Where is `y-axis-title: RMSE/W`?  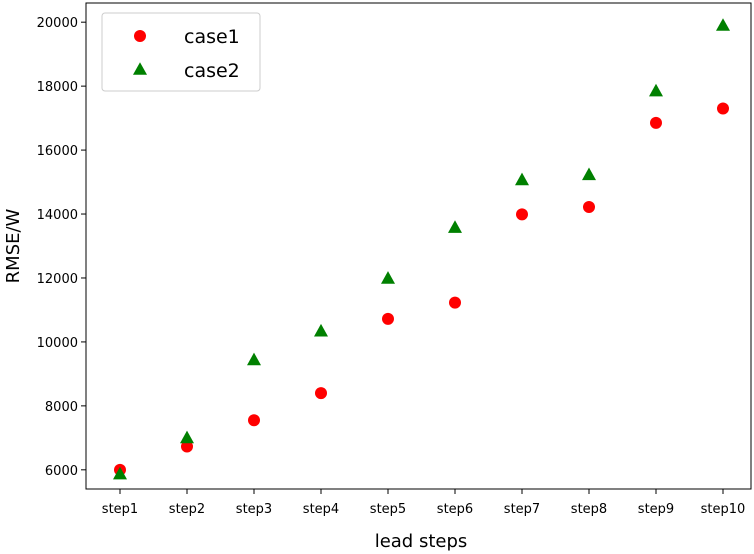 y-axis-title: RMSE/W is located at coordinates (13, 245).